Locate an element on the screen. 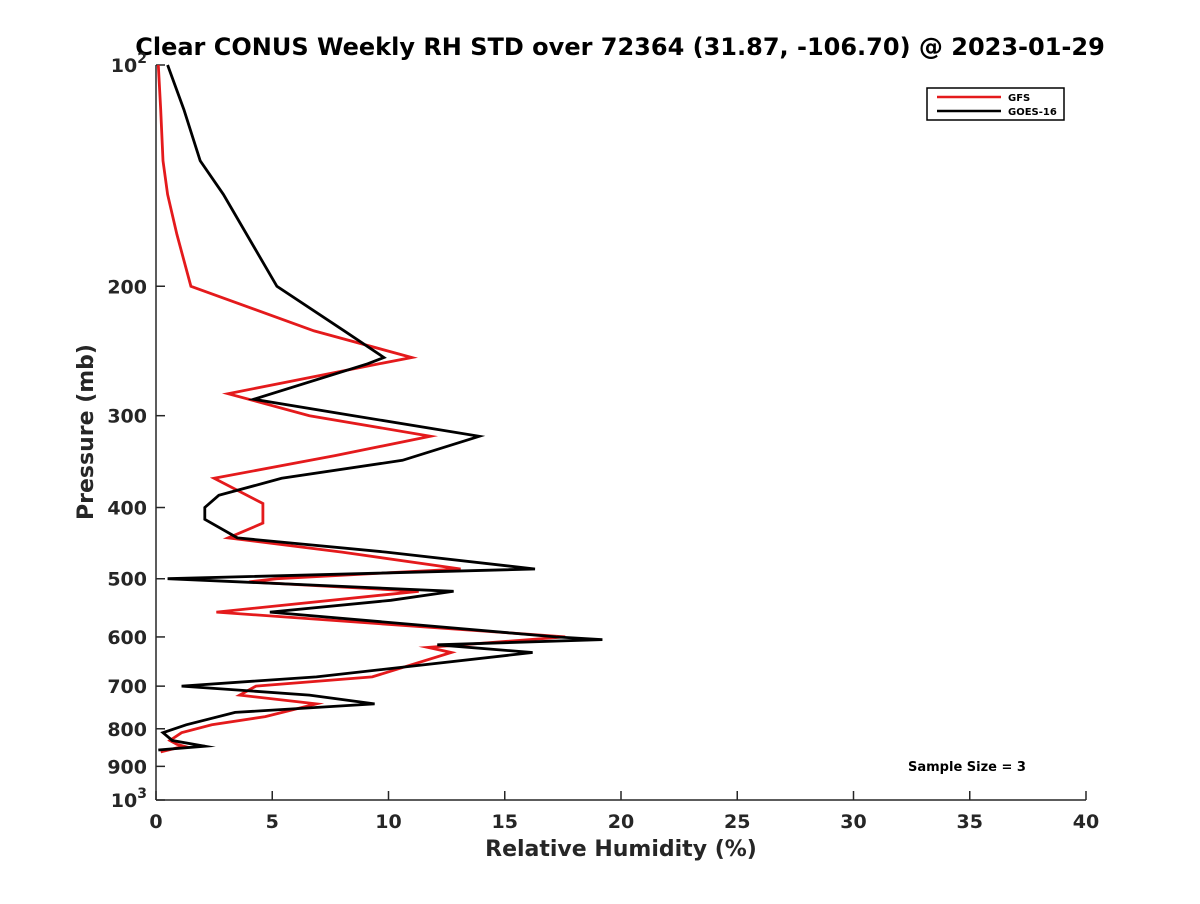 This screenshot has width=1200, height=904. x-tick-label: 25 is located at coordinates (737, 822).